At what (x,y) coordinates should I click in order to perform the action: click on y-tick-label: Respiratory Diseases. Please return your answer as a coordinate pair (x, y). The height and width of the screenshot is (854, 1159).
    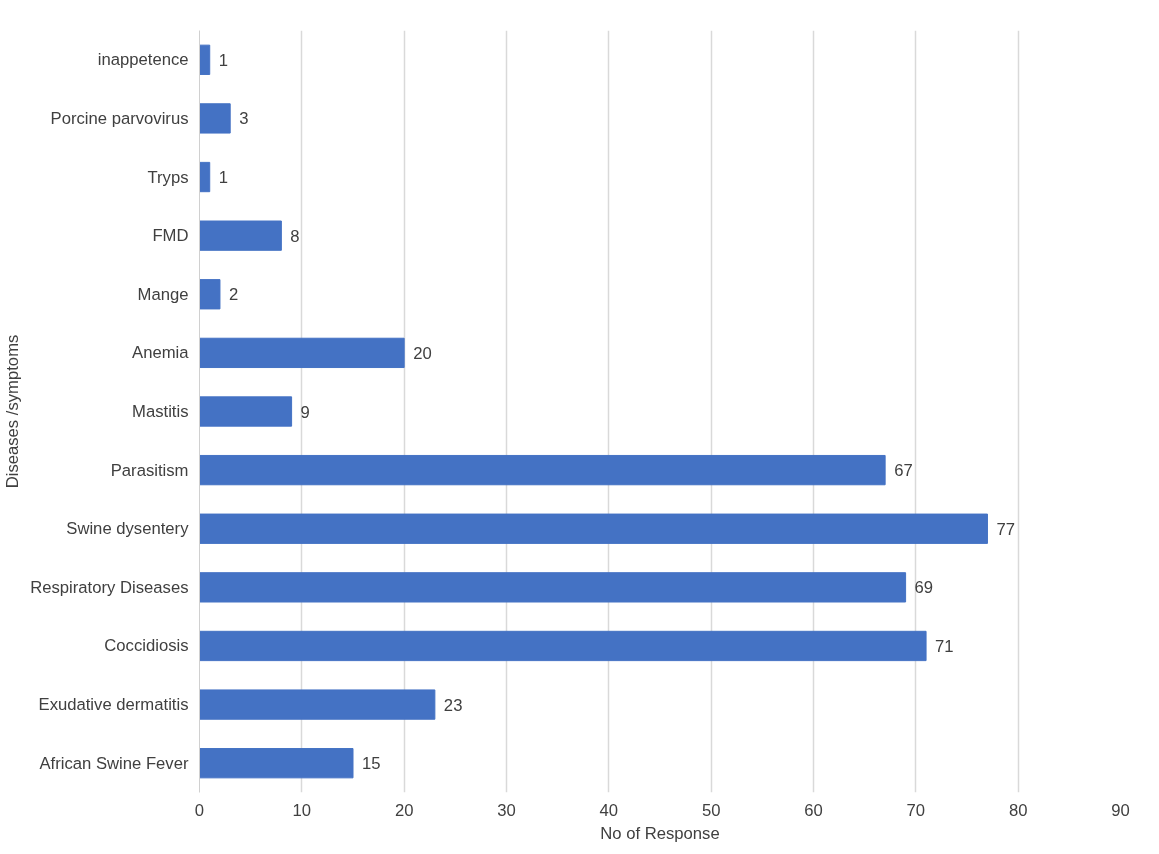
    Looking at the image, I should click on (109, 587).